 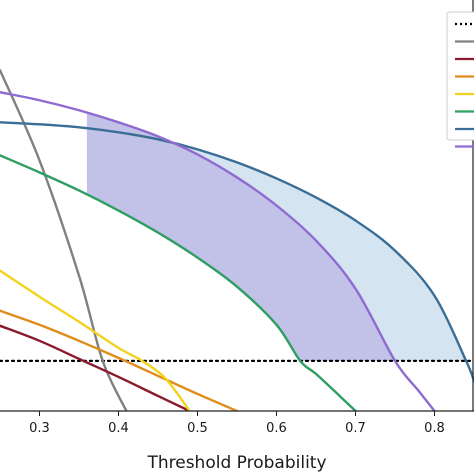 What do you see at coordinates (276, 428) in the screenshot?
I see `x-tick-label: 0.6` at bounding box center [276, 428].